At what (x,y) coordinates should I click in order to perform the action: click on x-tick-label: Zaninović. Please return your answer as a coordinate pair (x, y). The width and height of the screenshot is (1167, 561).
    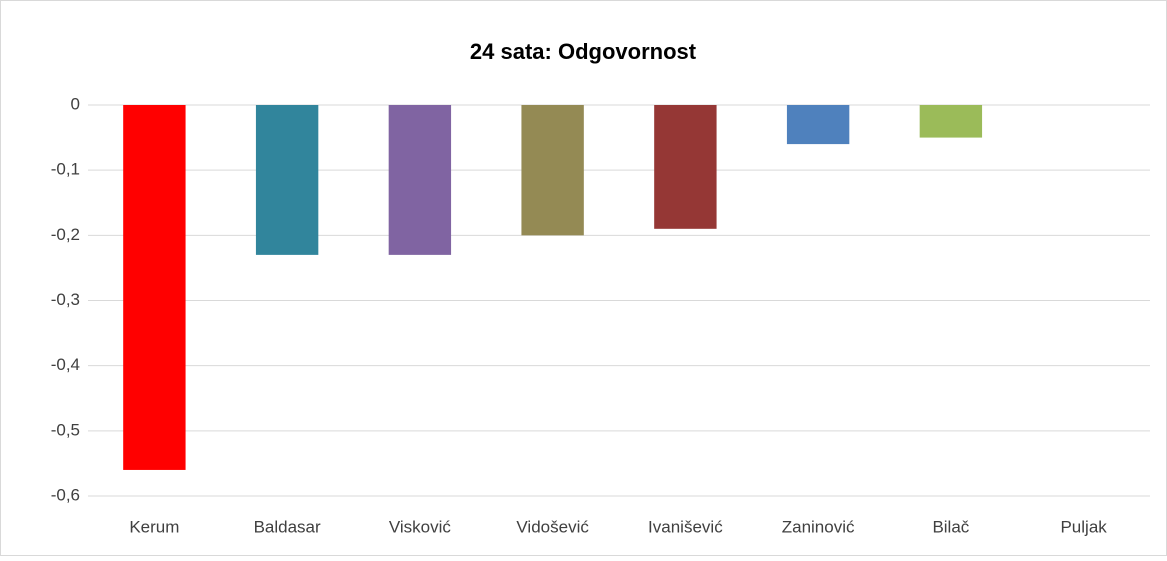
    Looking at the image, I should click on (818, 526).